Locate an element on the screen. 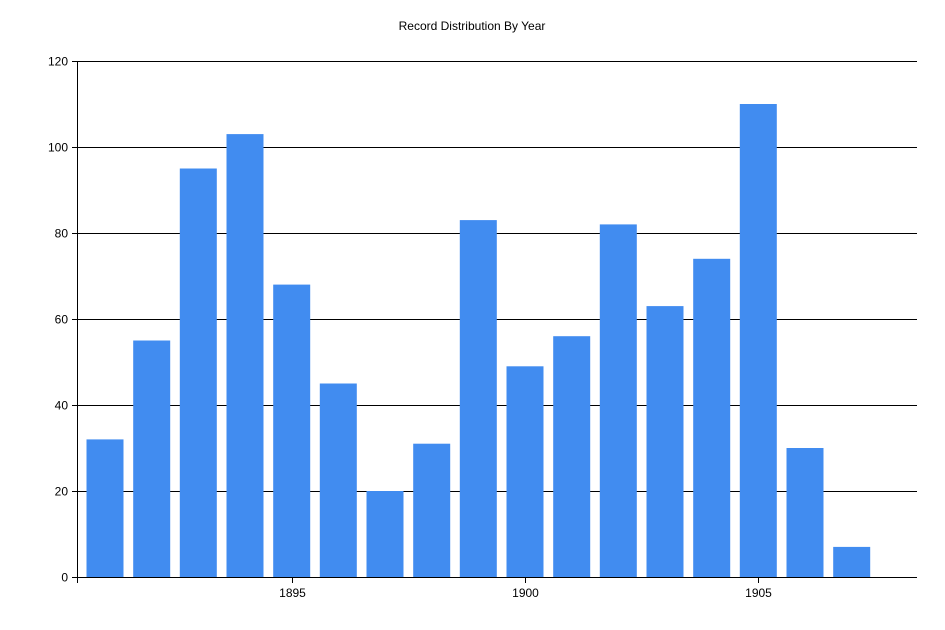  y-tick-label: 60 is located at coordinates (62, 320).